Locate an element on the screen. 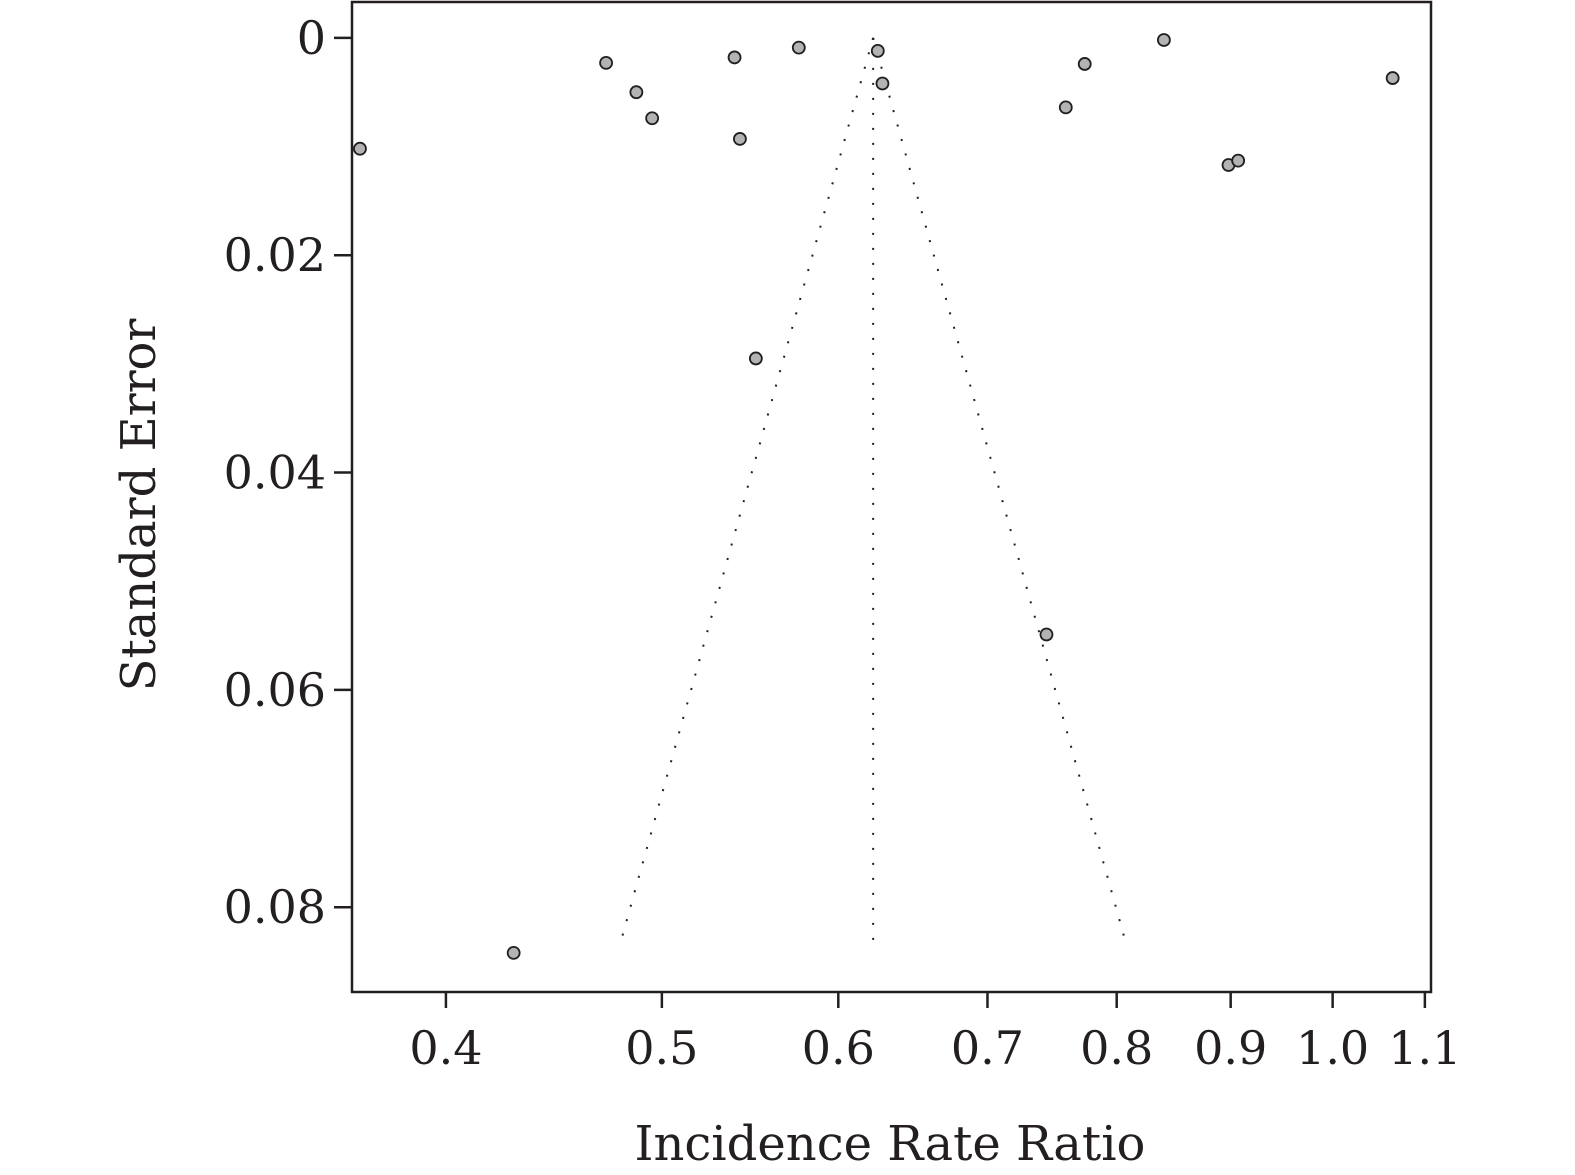 This screenshot has width=1575, height=1175. funnel-upper-bound is located at coordinates (1000, 491).